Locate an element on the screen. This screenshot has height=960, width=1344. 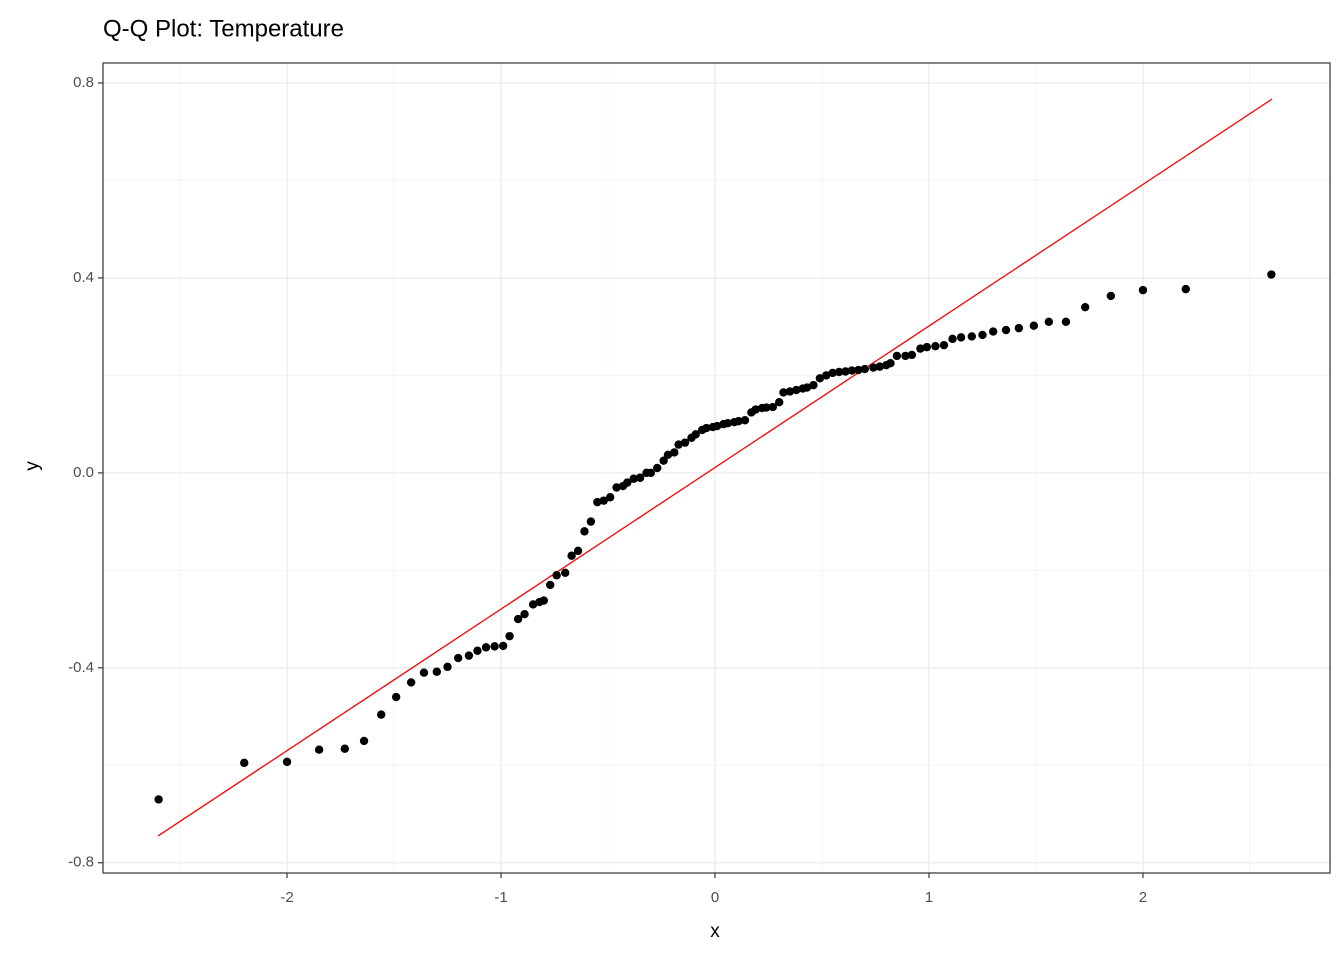
x-tick-label: 1 is located at coordinates (929, 897).